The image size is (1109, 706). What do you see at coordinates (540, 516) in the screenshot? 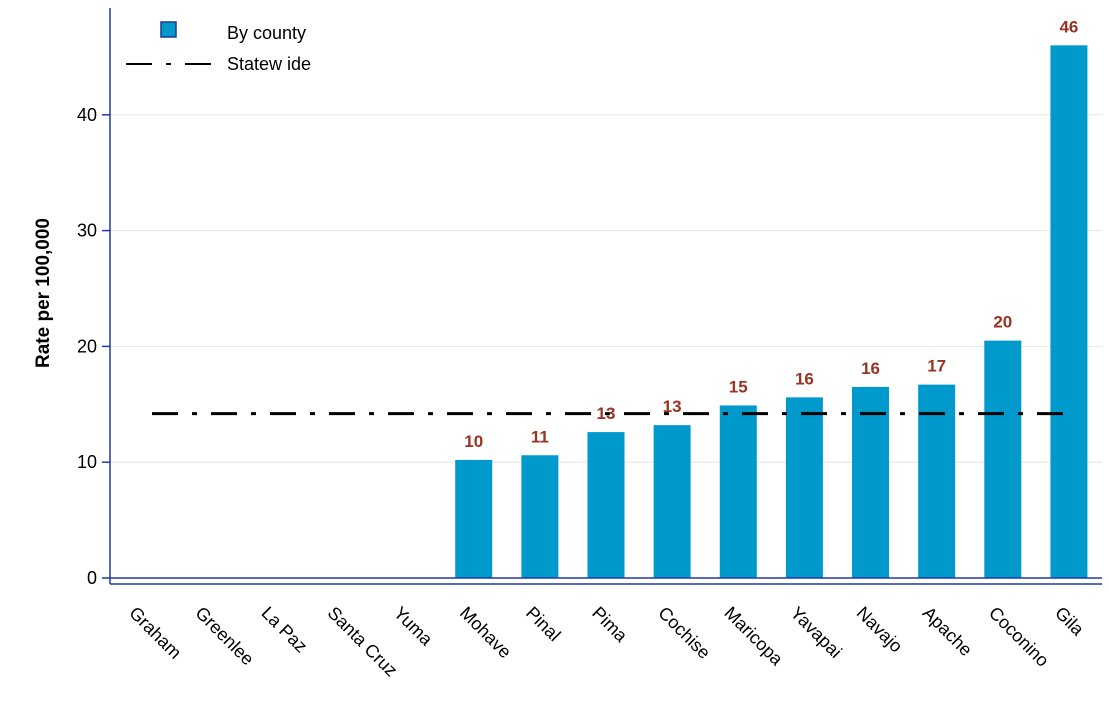
I see `bar-pinal` at bounding box center [540, 516].